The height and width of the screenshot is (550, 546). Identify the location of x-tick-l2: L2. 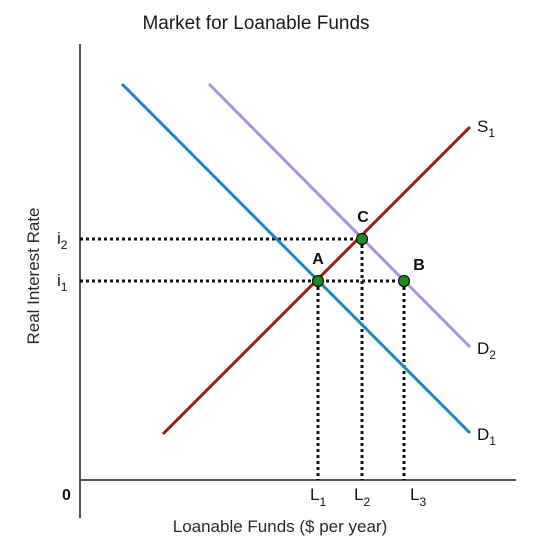
(362, 497).